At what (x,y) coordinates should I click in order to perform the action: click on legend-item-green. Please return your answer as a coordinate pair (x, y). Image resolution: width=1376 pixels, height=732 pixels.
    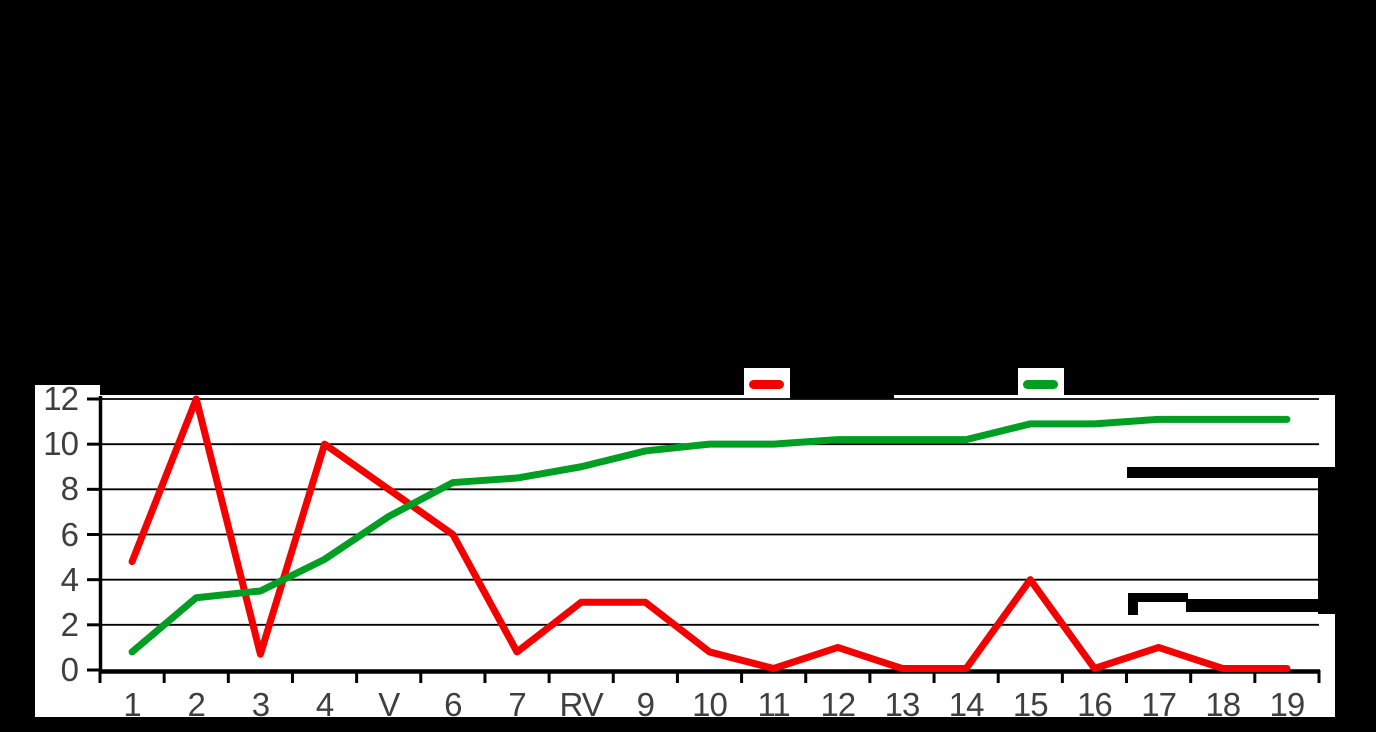
    Looking at the image, I should click on (1041, 382).